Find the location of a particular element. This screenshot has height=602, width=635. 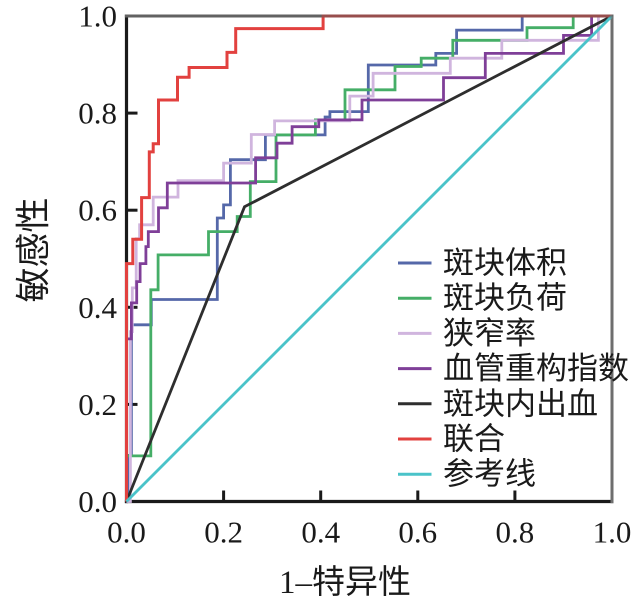

y-tick-label: 0.0 is located at coordinates (97, 501).